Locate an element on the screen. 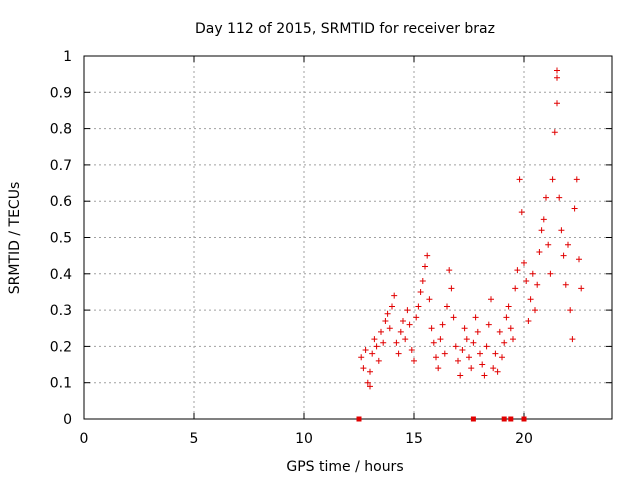  y-tick-label: 0 is located at coordinates (67, 420).